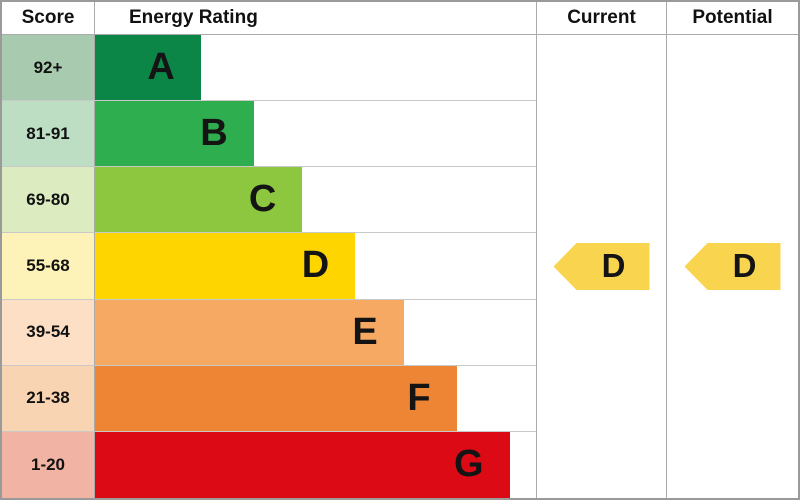 This screenshot has width=800, height=500. What do you see at coordinates (601, 398) in the screenshot?
I see `band-f-current-cell` at bounding box center [601, 398].